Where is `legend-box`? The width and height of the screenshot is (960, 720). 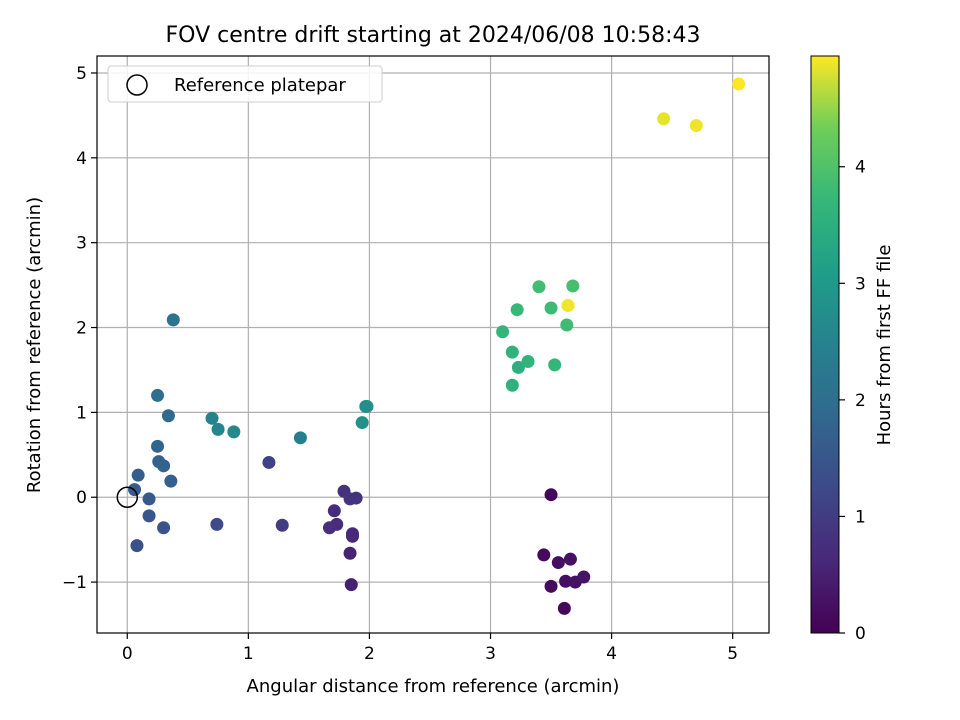 legend-box is located at coordinates (245, 84).